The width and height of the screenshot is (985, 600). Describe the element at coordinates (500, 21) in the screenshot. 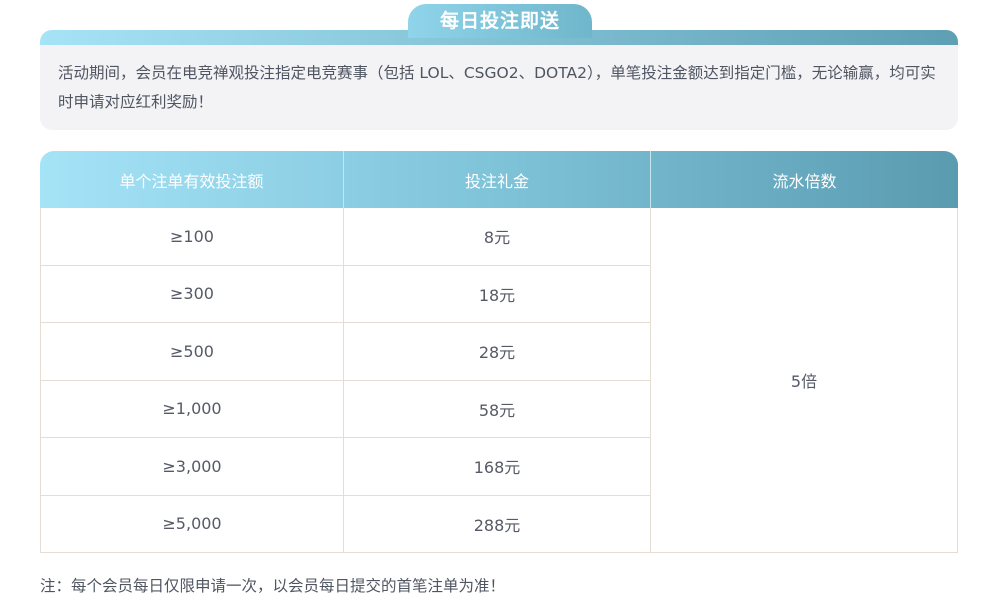

I see `page-title: 每日投注即送` at that location.